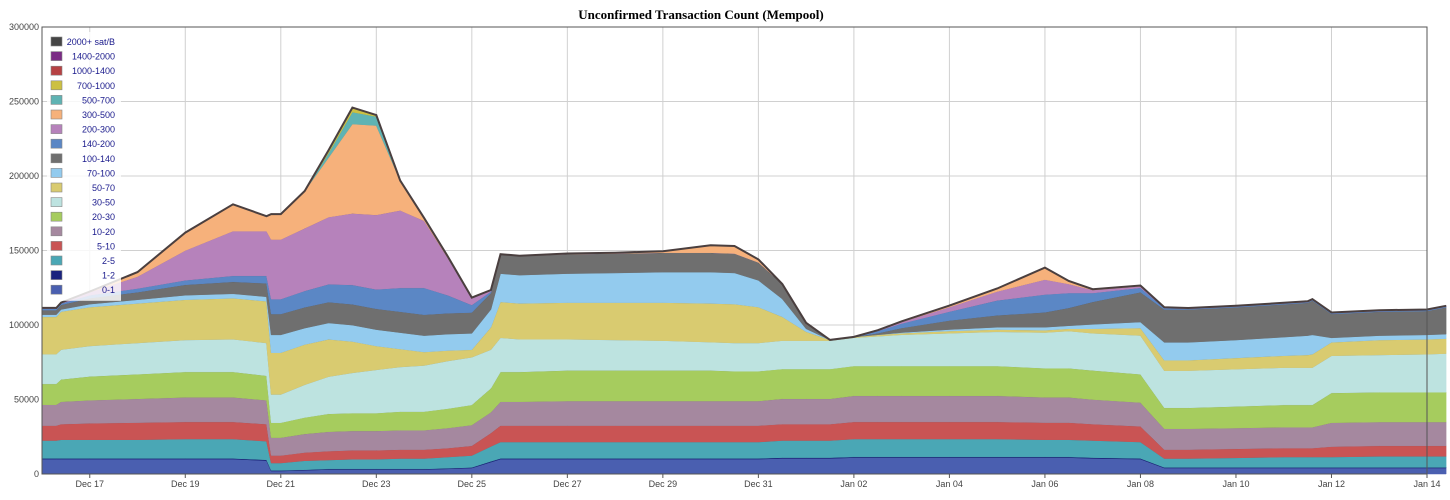  What do you see at coordinates (106, 246) in the screenshot?
I see `legend-label: 5-10` at bounding box center [106, 246].